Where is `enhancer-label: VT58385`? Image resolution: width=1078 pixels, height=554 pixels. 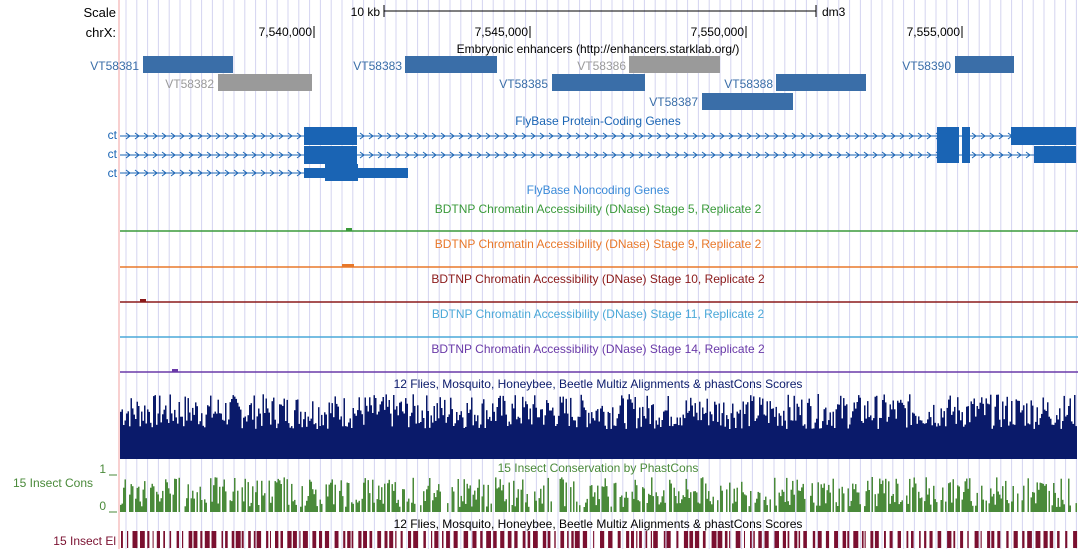 enhancer-label: VT58385 is located at coordinates (523, 84).